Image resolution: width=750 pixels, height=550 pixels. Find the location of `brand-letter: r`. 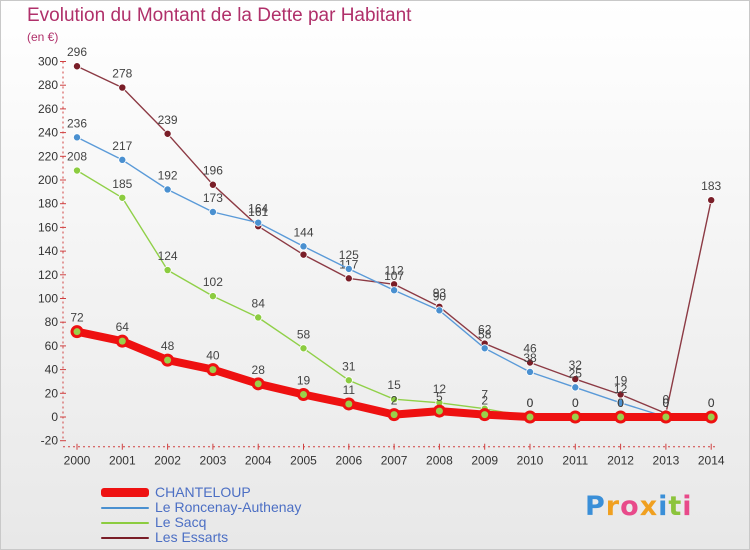

brand-letter: r is located at coordinates (613, 506).